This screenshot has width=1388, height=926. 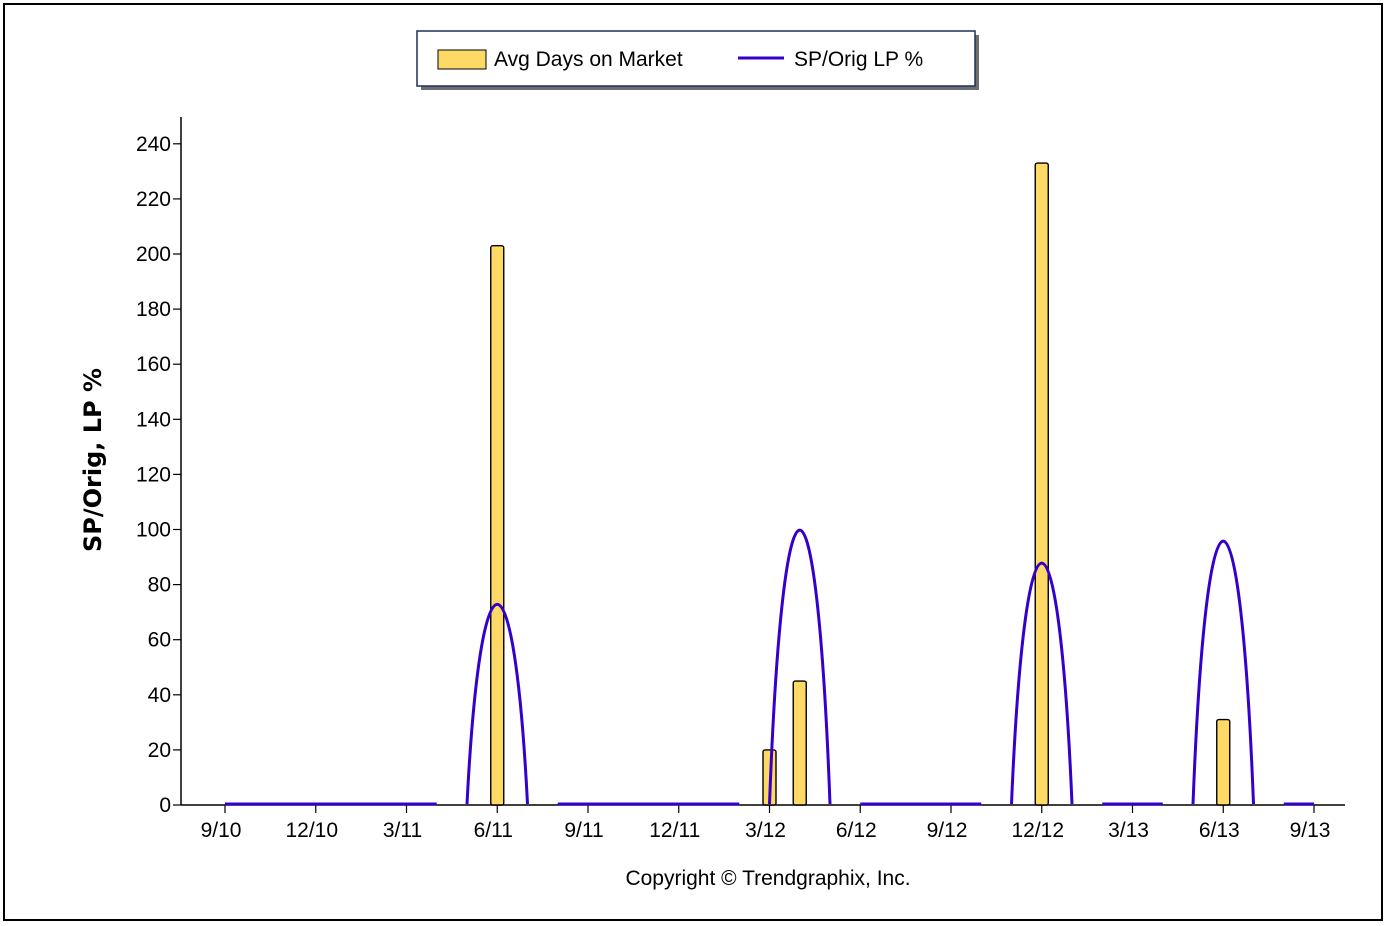 I want to click on y-tick-label: 20, so click(x=159, y=750).